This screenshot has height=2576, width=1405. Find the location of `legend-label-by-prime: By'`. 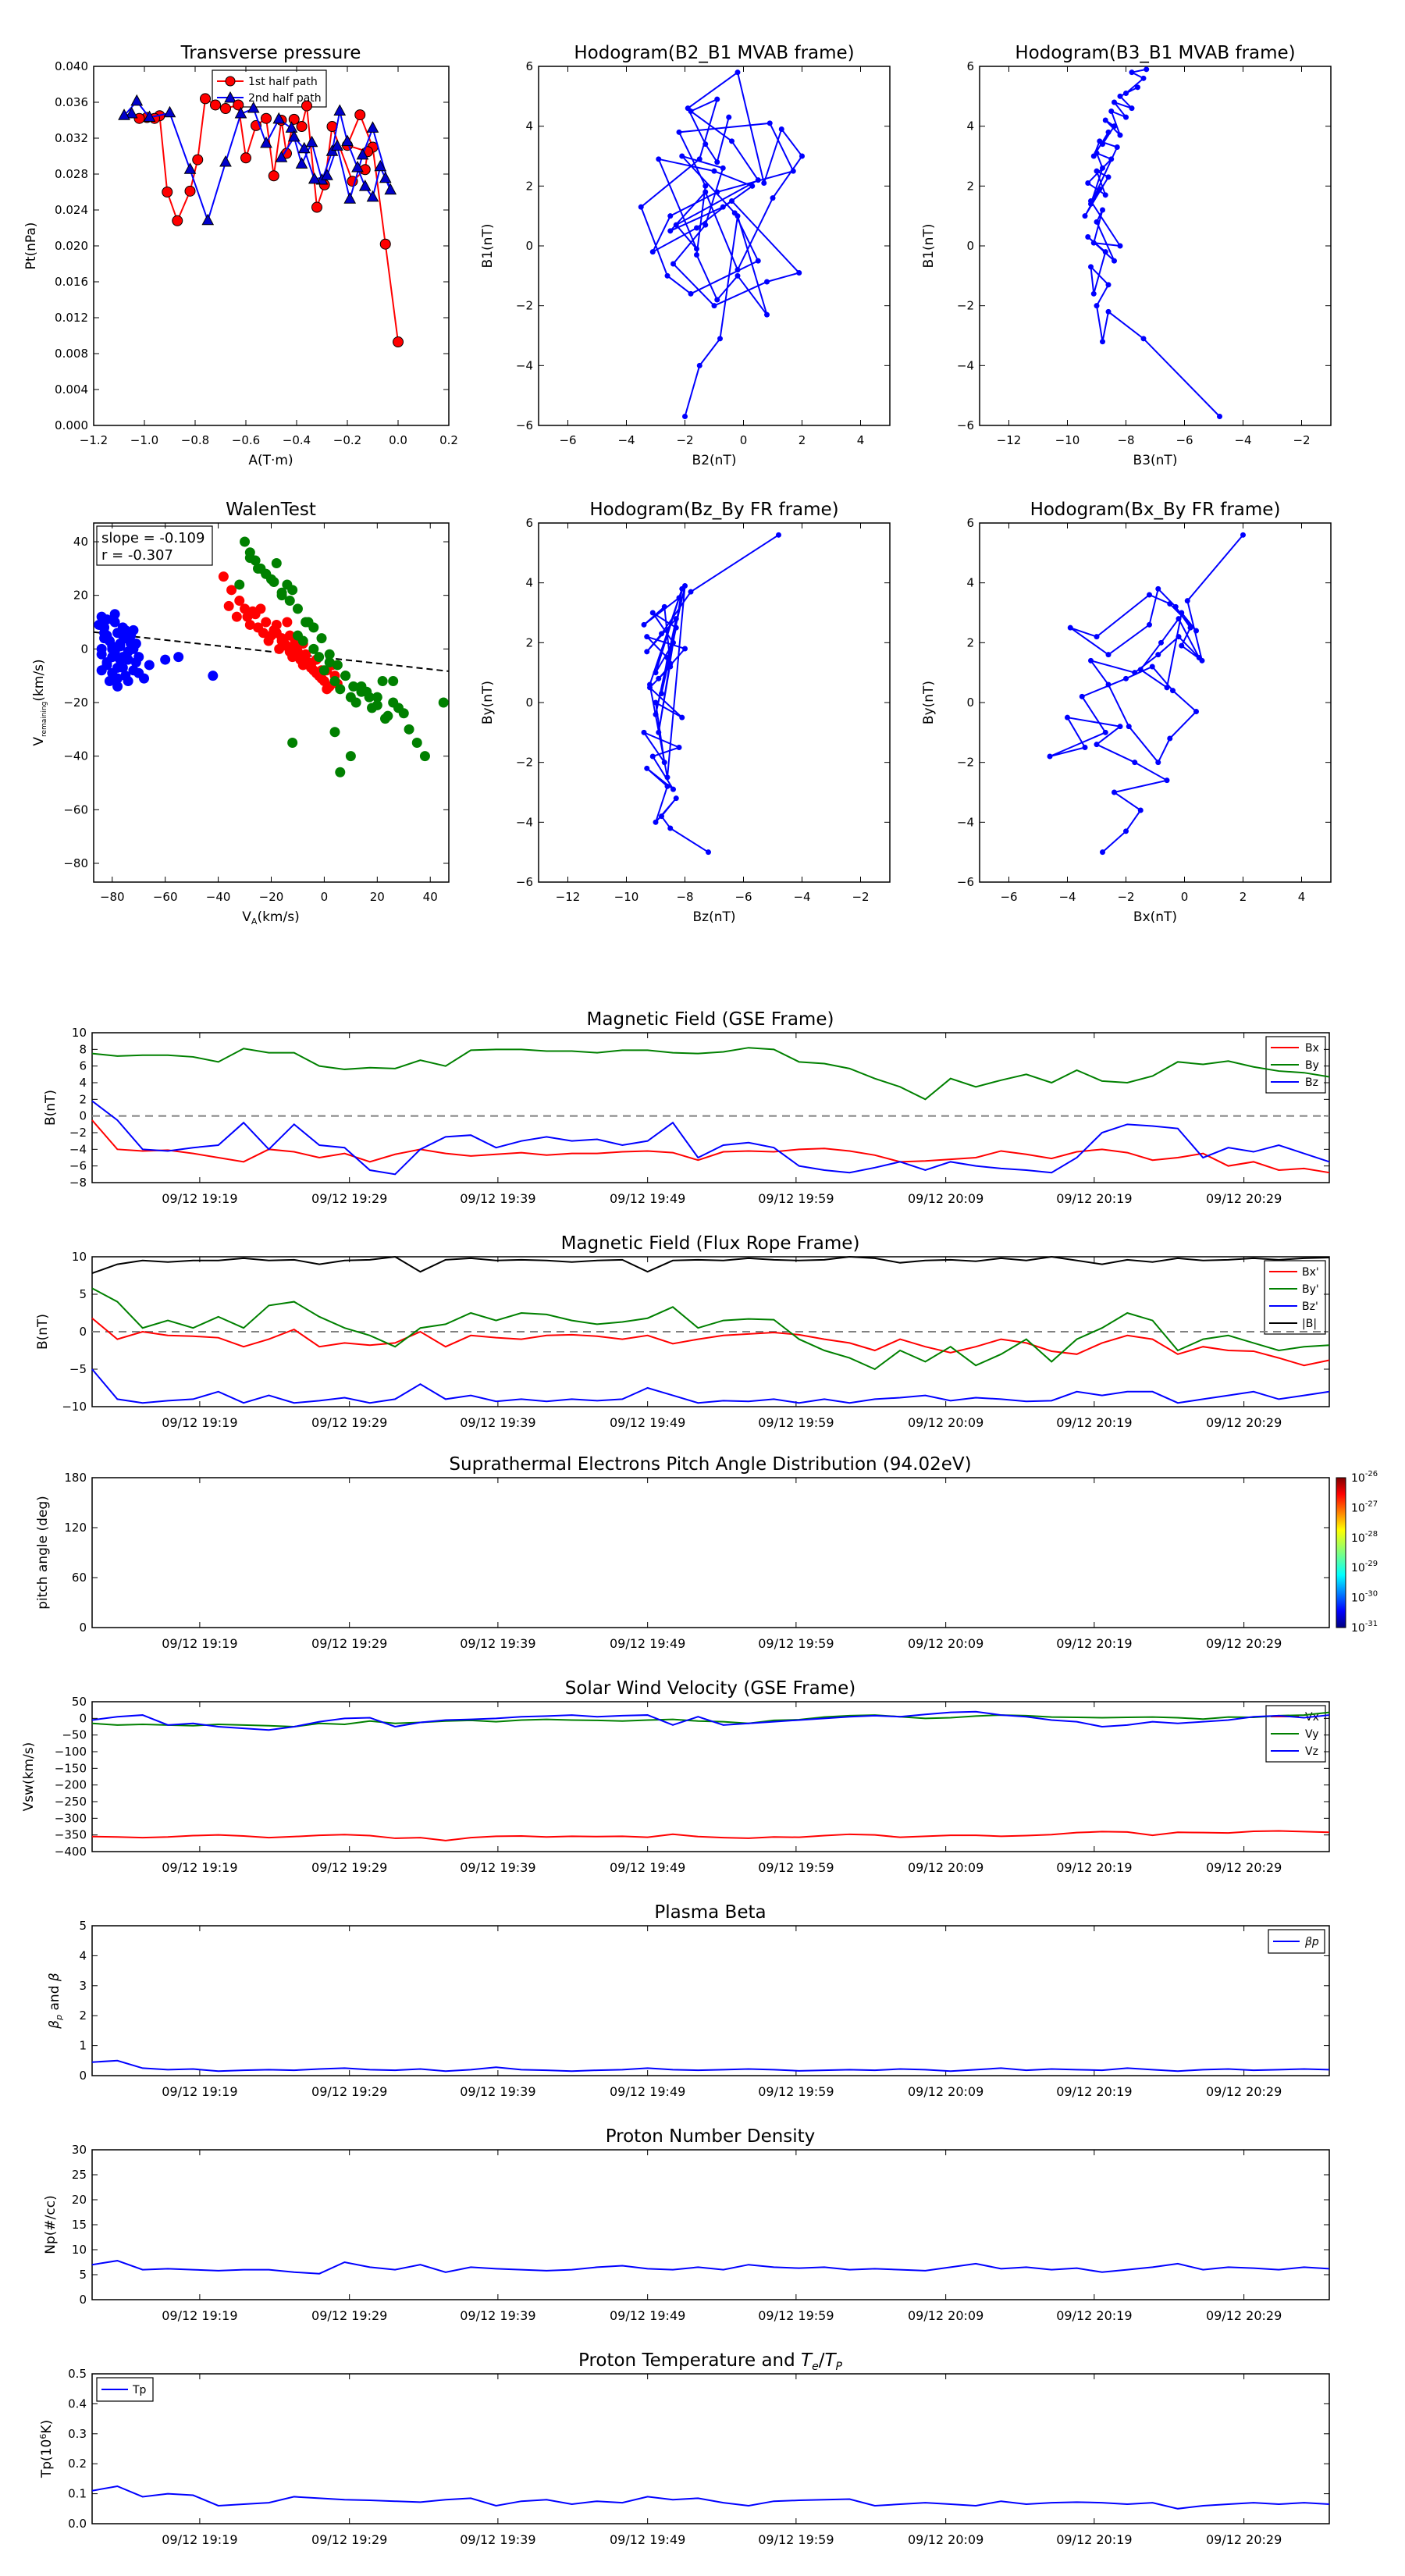

legend-label-by-prime: By' is located at coordinates (1310, 1289).